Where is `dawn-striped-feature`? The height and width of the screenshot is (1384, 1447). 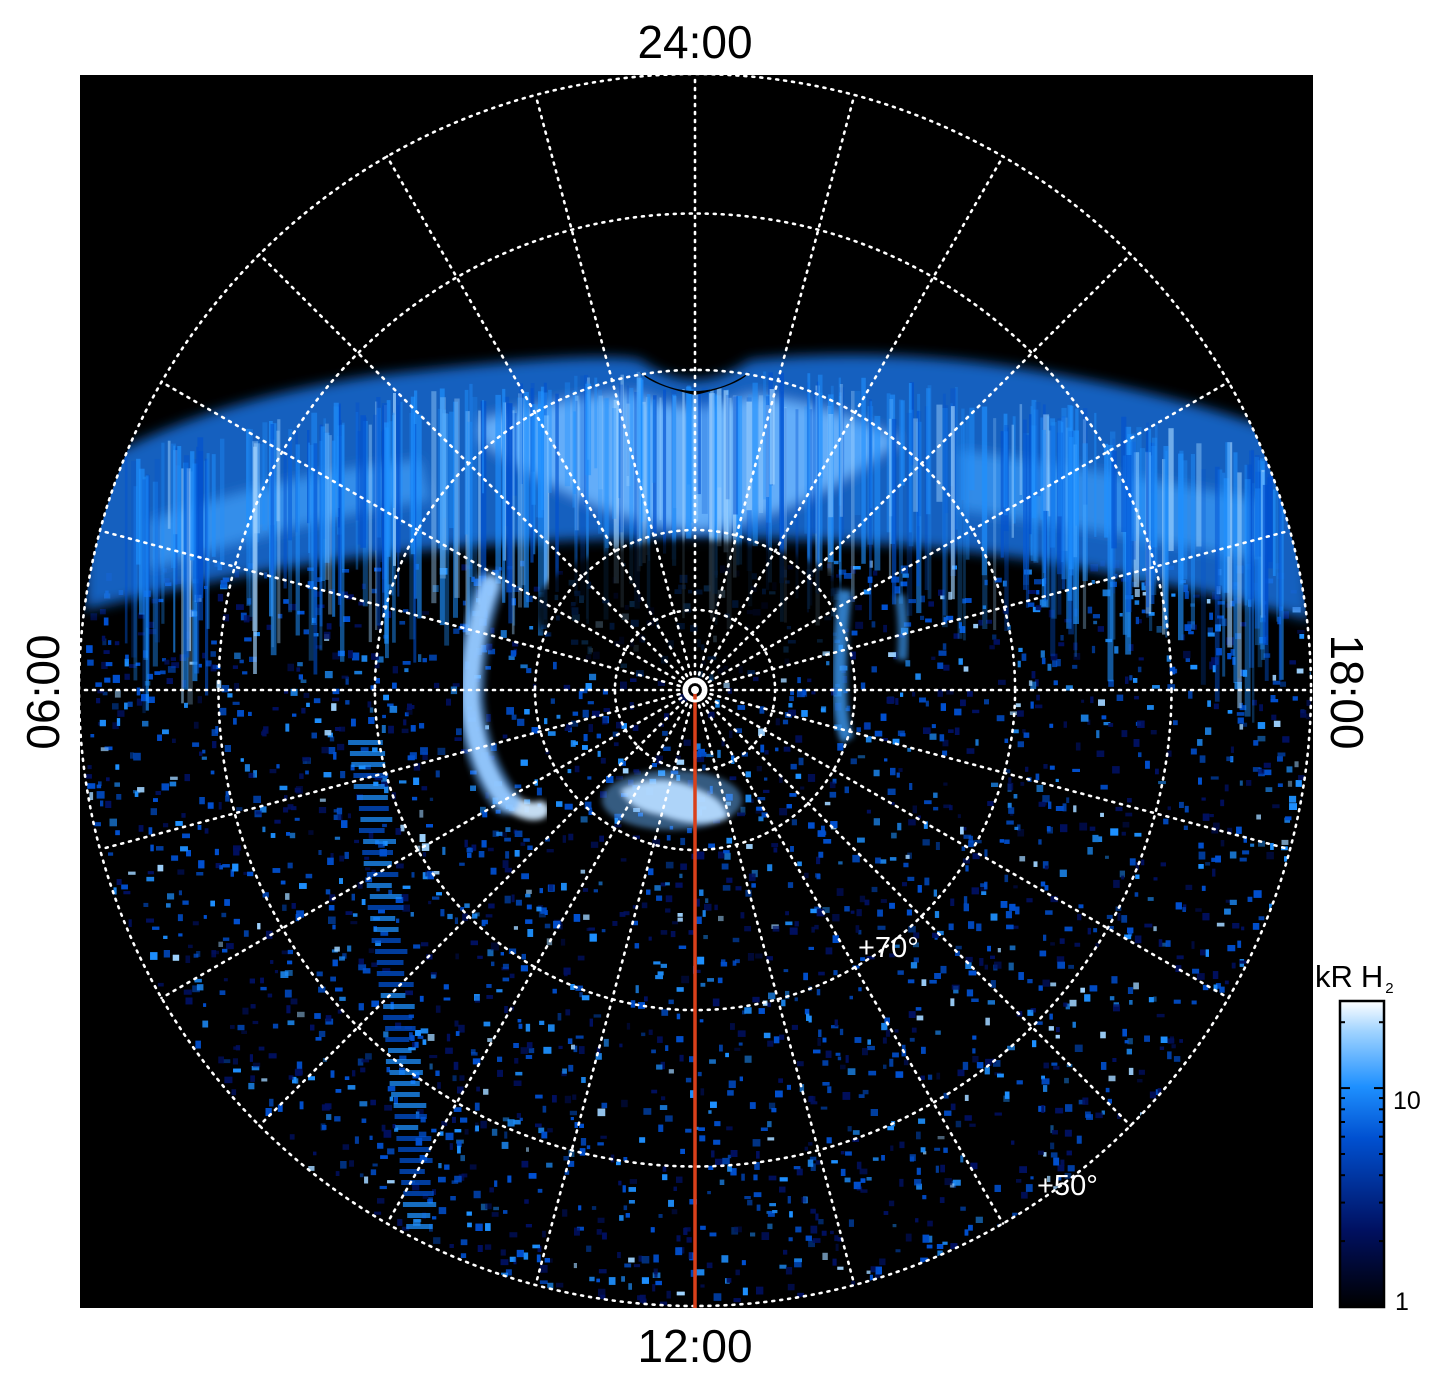 dawn-striped-feature is located at coordinates (392, 984).